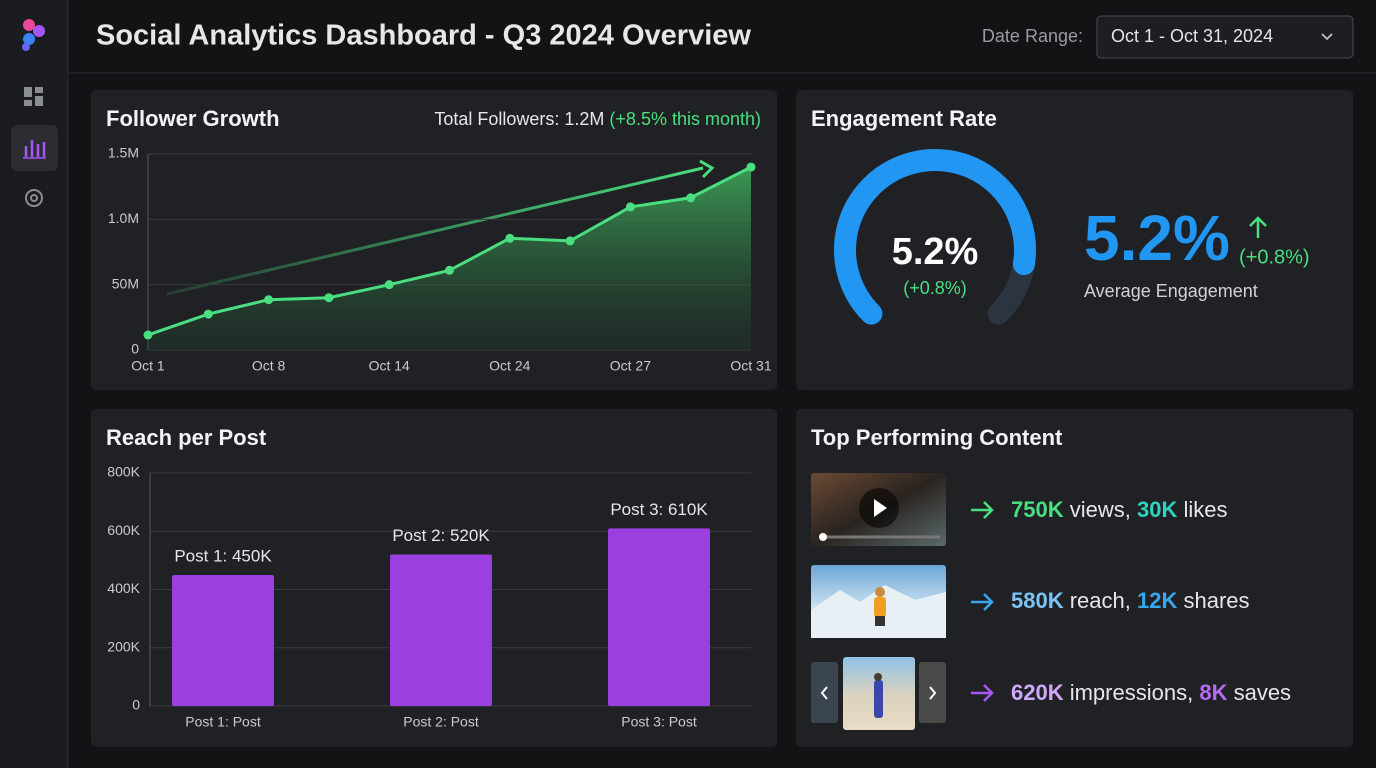  What do you see at coordinates (1157, 238) in the screenshot?
I see `big-engagement: 5.2%` at bounding box center [1157, 238].